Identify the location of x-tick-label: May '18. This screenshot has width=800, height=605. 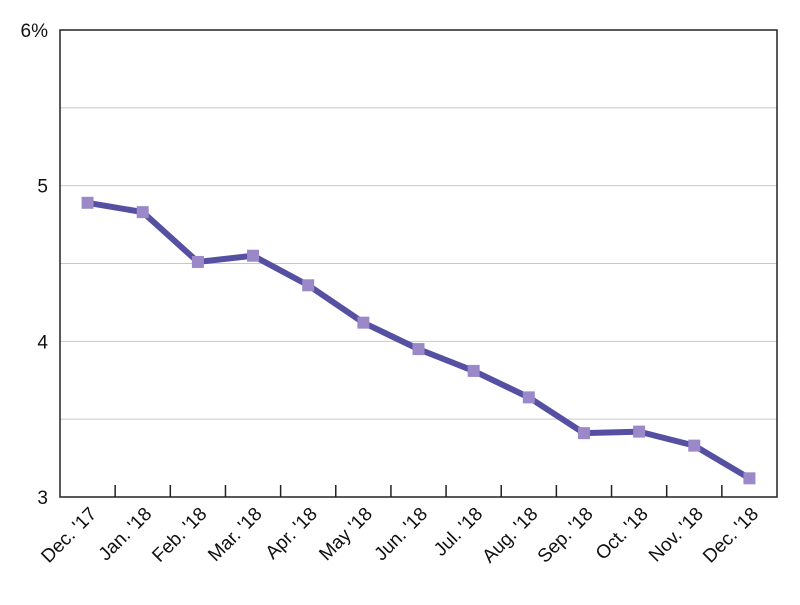
(345, 534).